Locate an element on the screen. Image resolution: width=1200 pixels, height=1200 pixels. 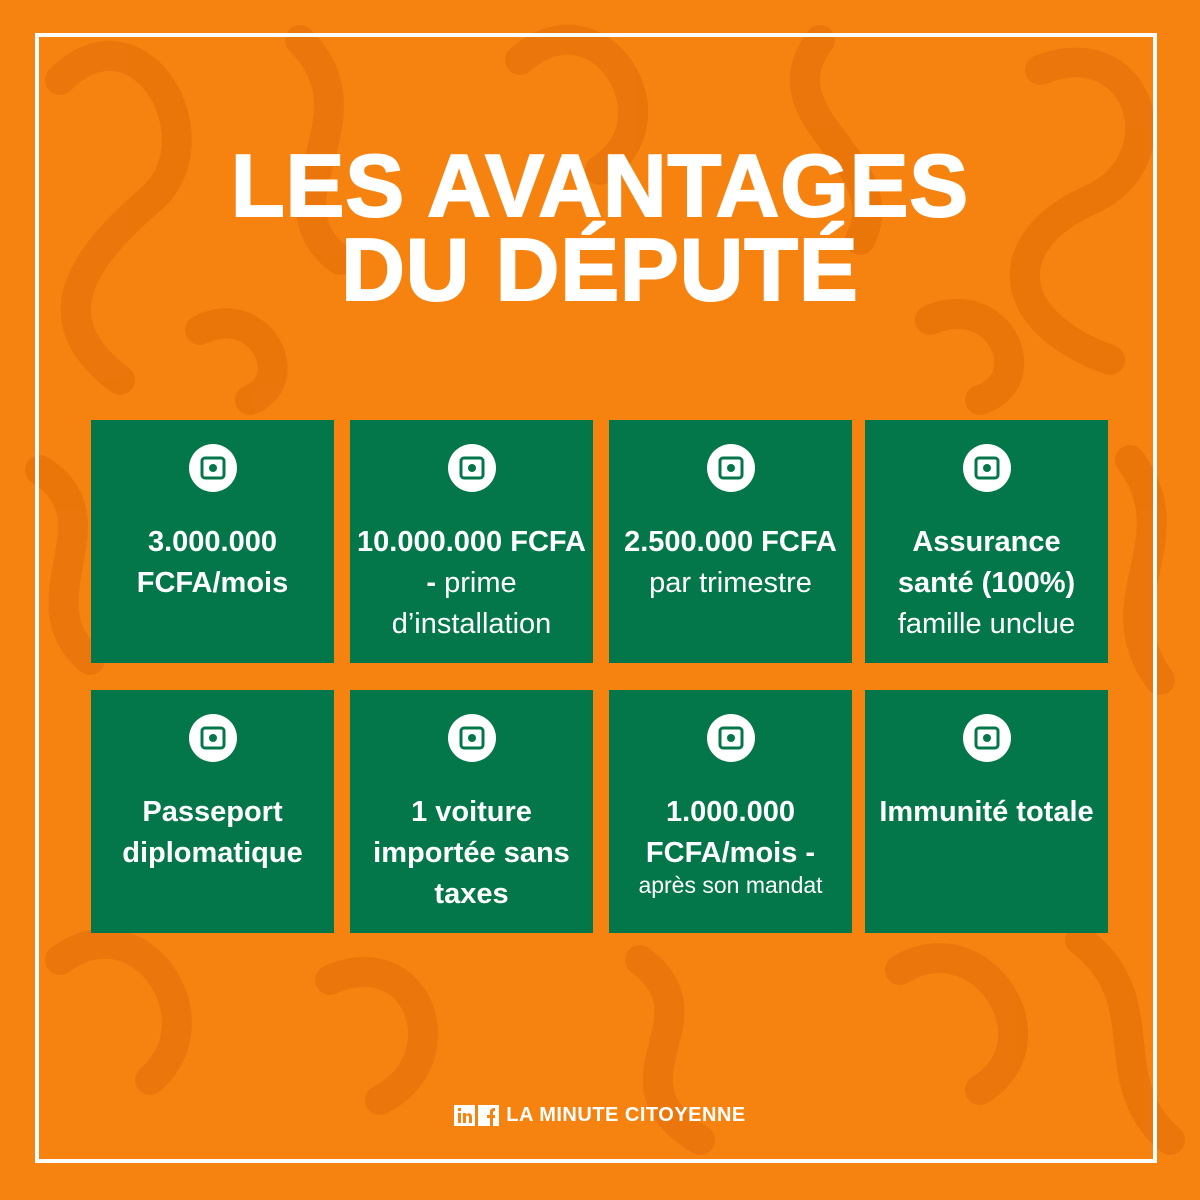
card-text: Assurance santé (100%) famille unclue is located at coordinates (986, 583).